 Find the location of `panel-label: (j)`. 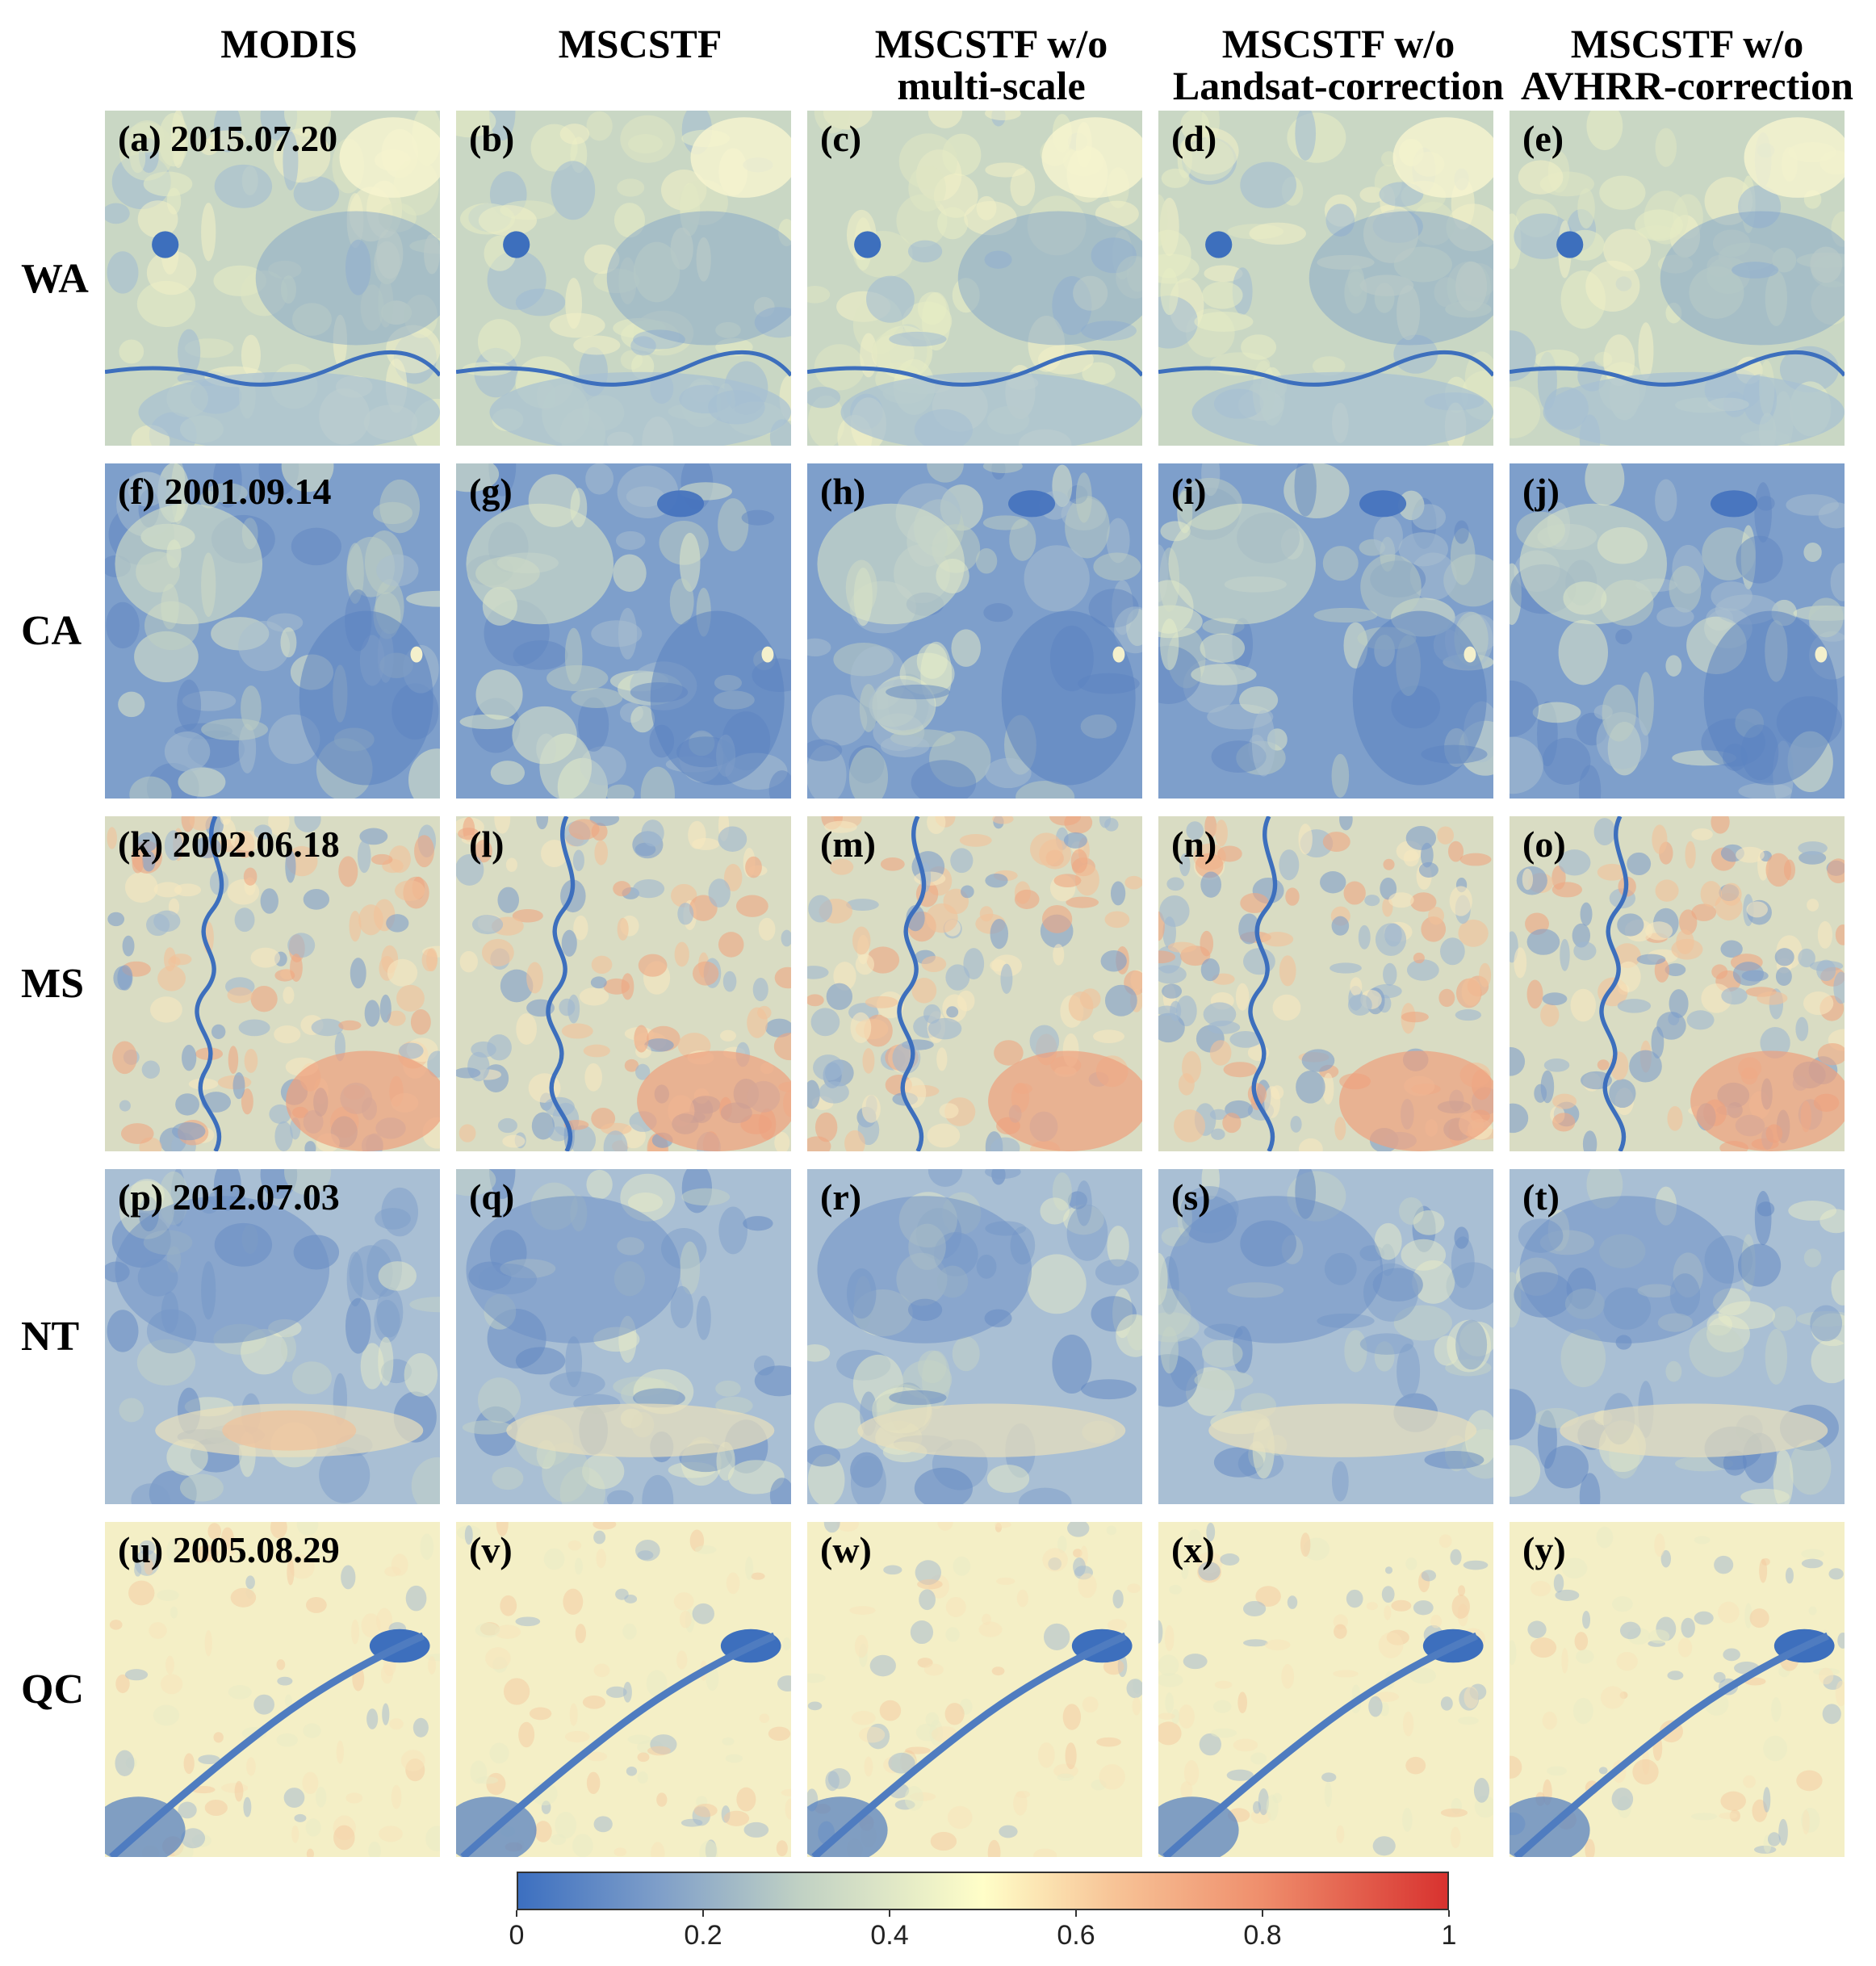

panel-label: (j) is located at coordinates (1541, 491).